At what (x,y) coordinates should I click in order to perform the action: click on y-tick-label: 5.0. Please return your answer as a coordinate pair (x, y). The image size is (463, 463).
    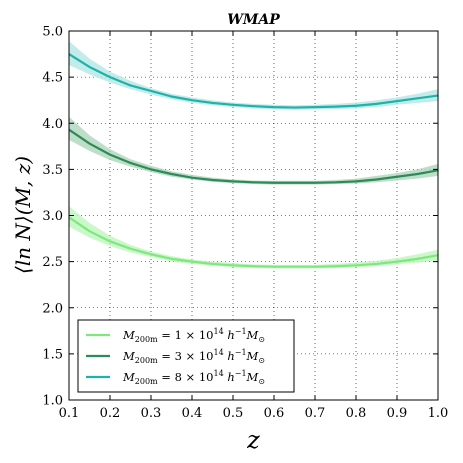
    Looking at the image, I should click on (52, 32).